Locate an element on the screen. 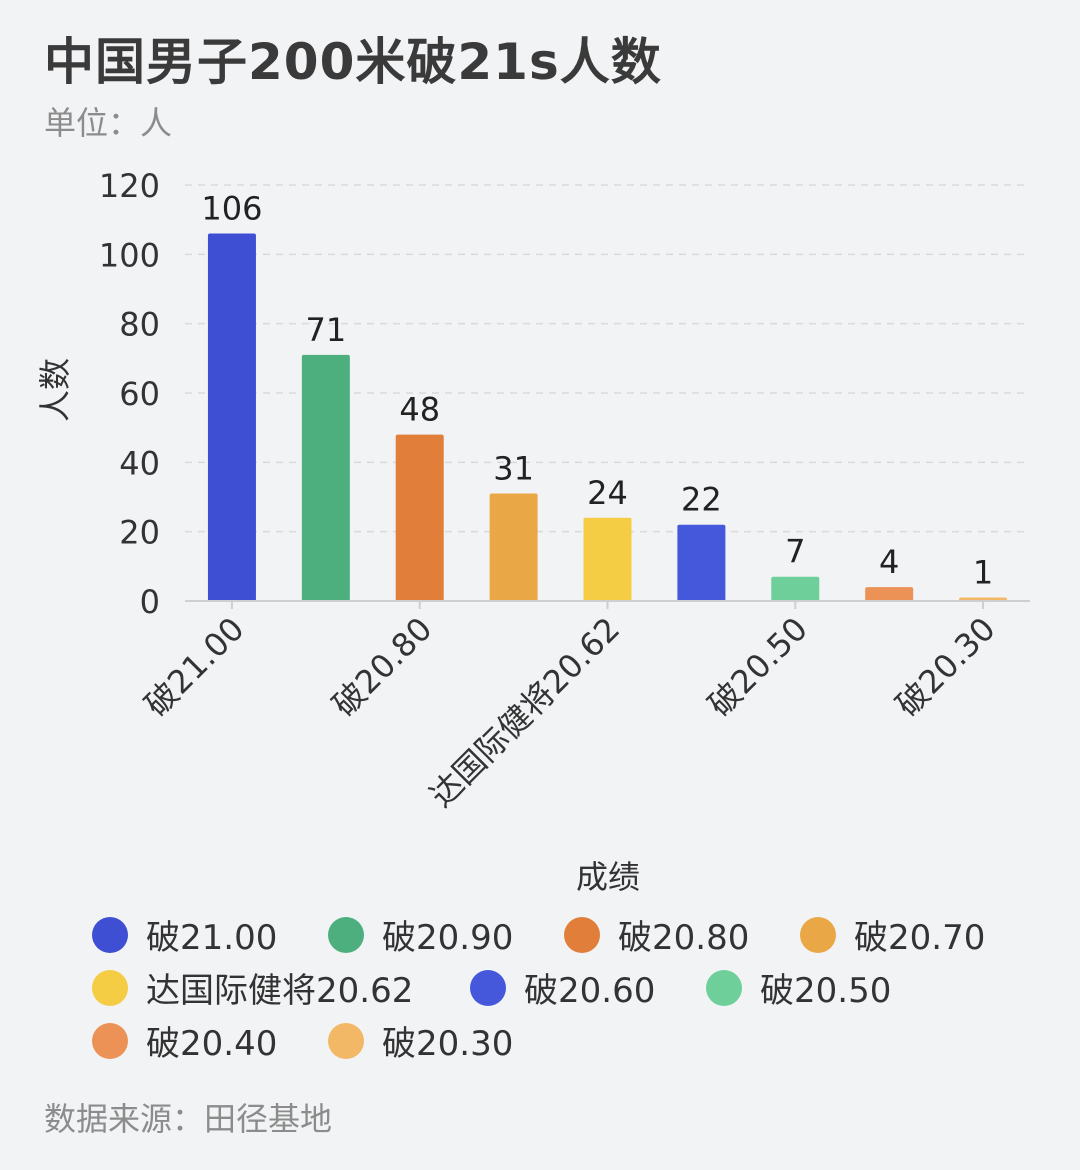 This screenshot has height=1170, width=1080. x-tick-label: 破21.00 is located at coordinates (194, 667).